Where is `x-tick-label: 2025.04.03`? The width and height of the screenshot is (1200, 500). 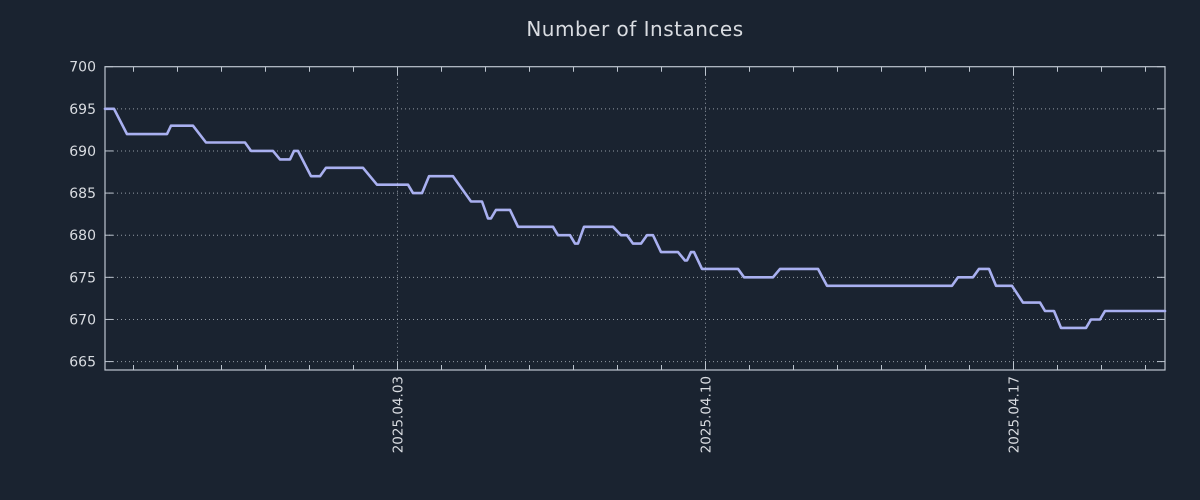 x-tick-label: 2025.04.03 is located at coordinates (399, 414).